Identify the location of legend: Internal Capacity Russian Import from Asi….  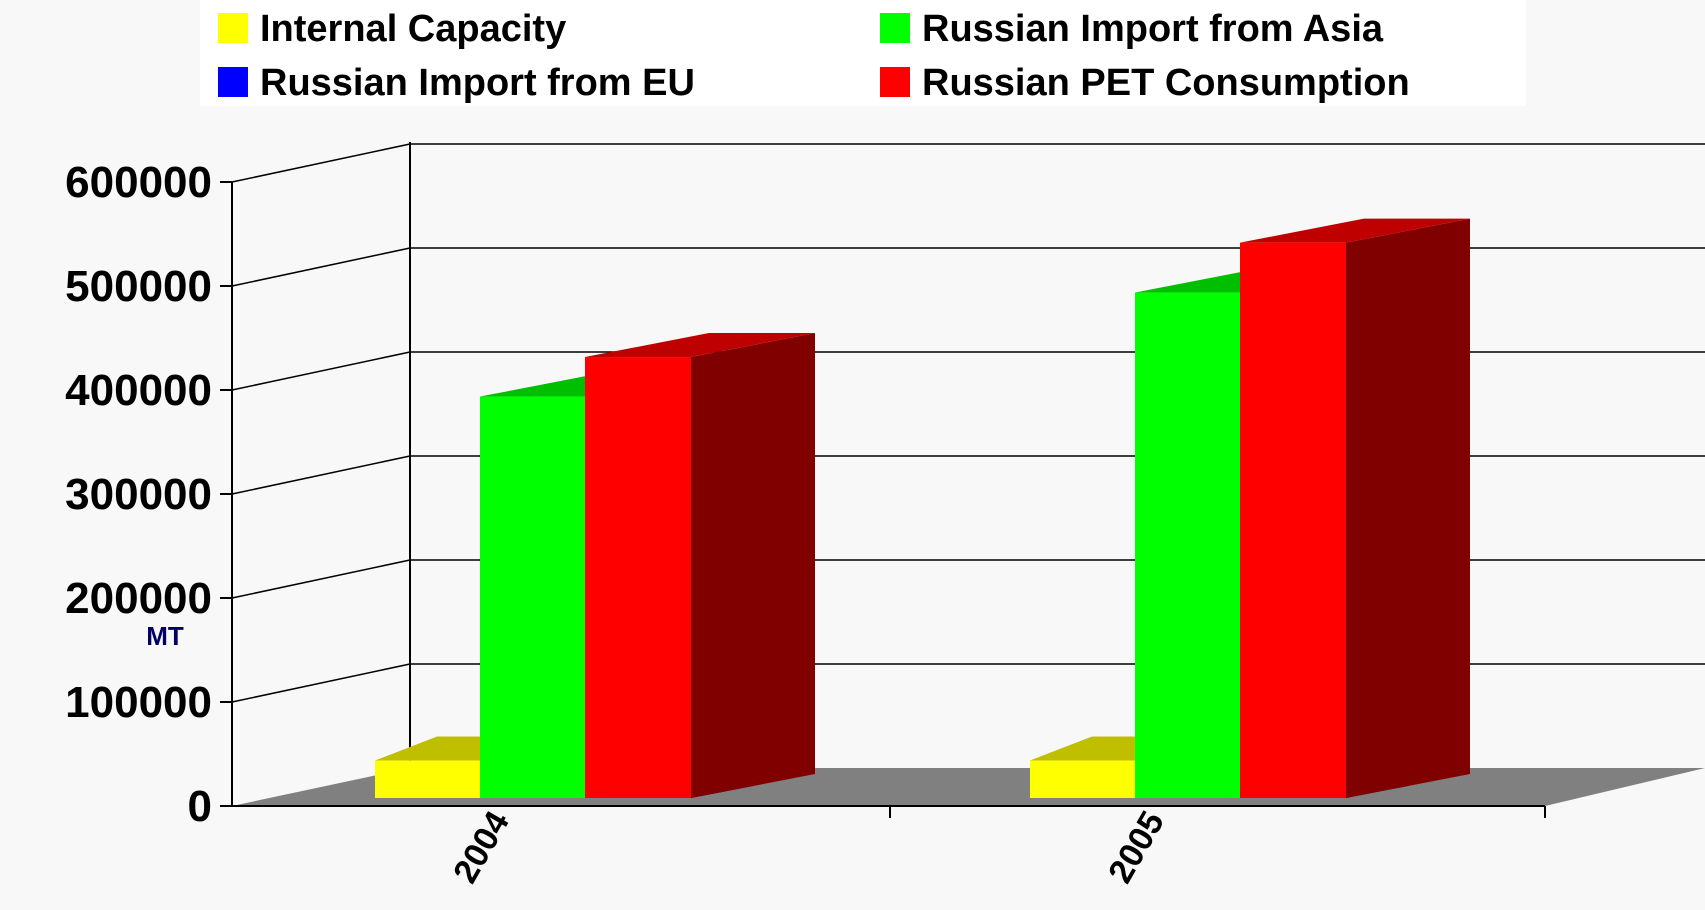
(863, 53).